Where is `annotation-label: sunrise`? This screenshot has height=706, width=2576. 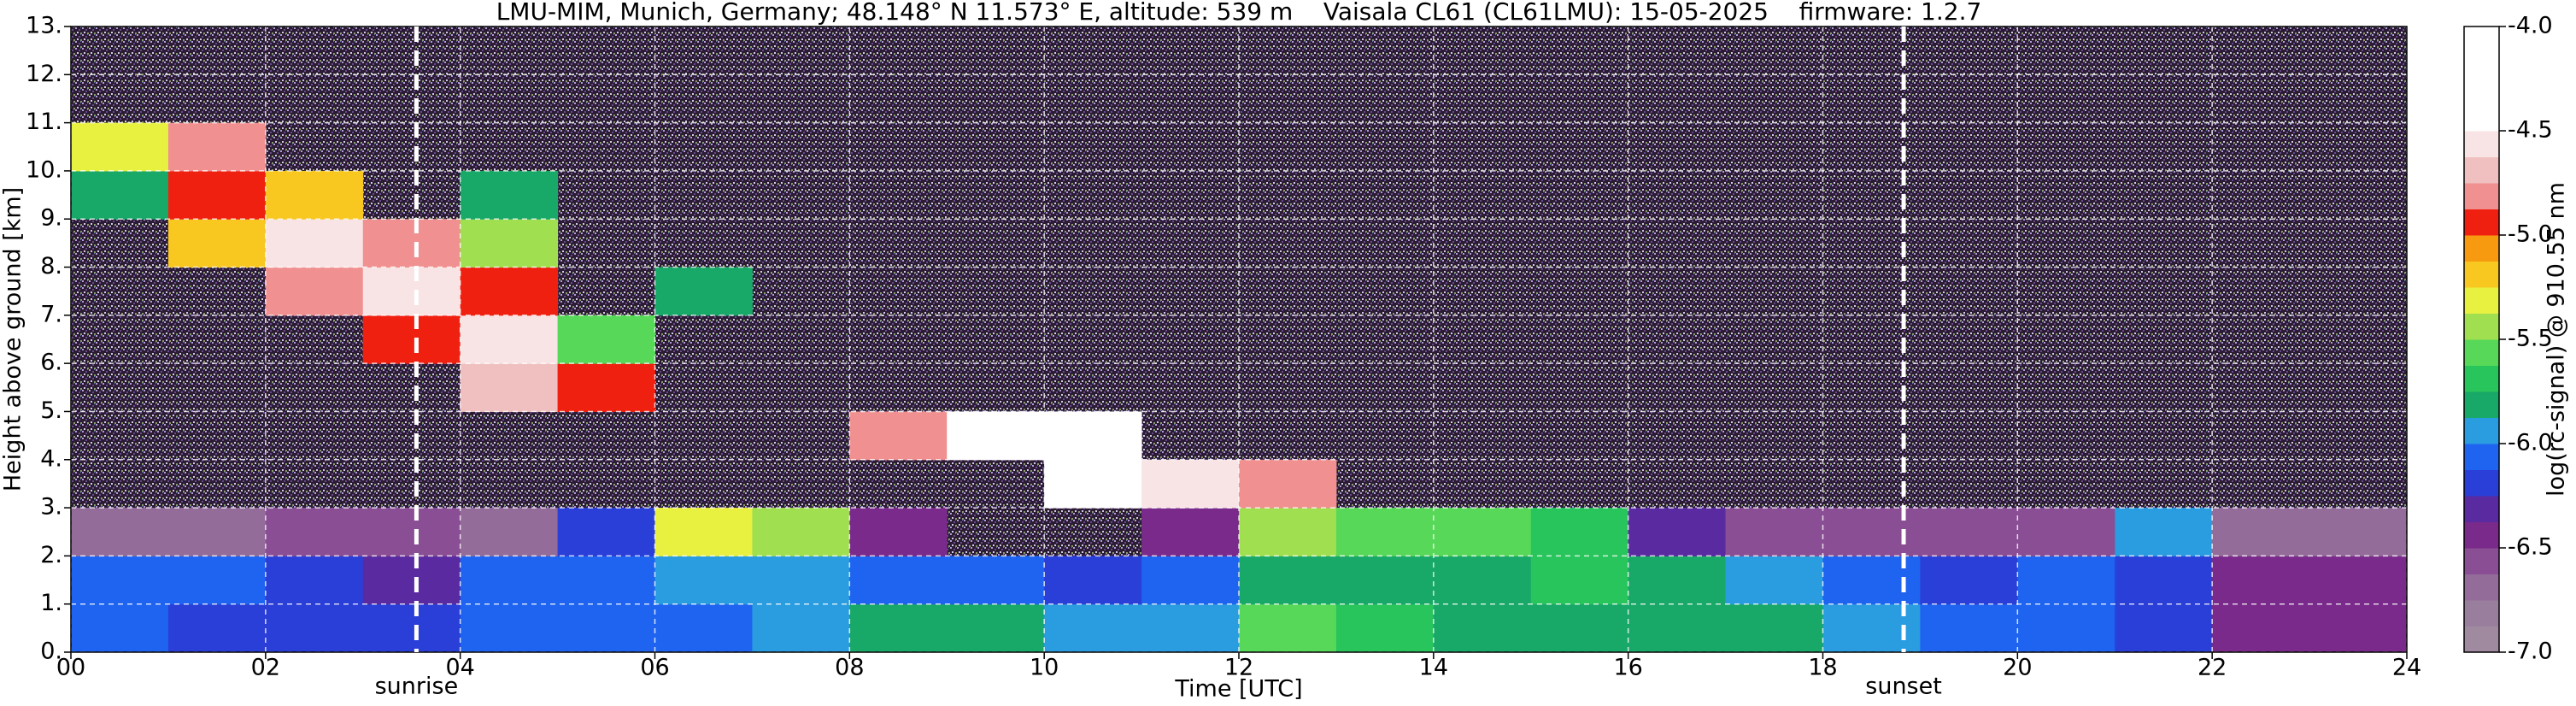
annotation-label: sunrise is located at coordinates (417, 687).